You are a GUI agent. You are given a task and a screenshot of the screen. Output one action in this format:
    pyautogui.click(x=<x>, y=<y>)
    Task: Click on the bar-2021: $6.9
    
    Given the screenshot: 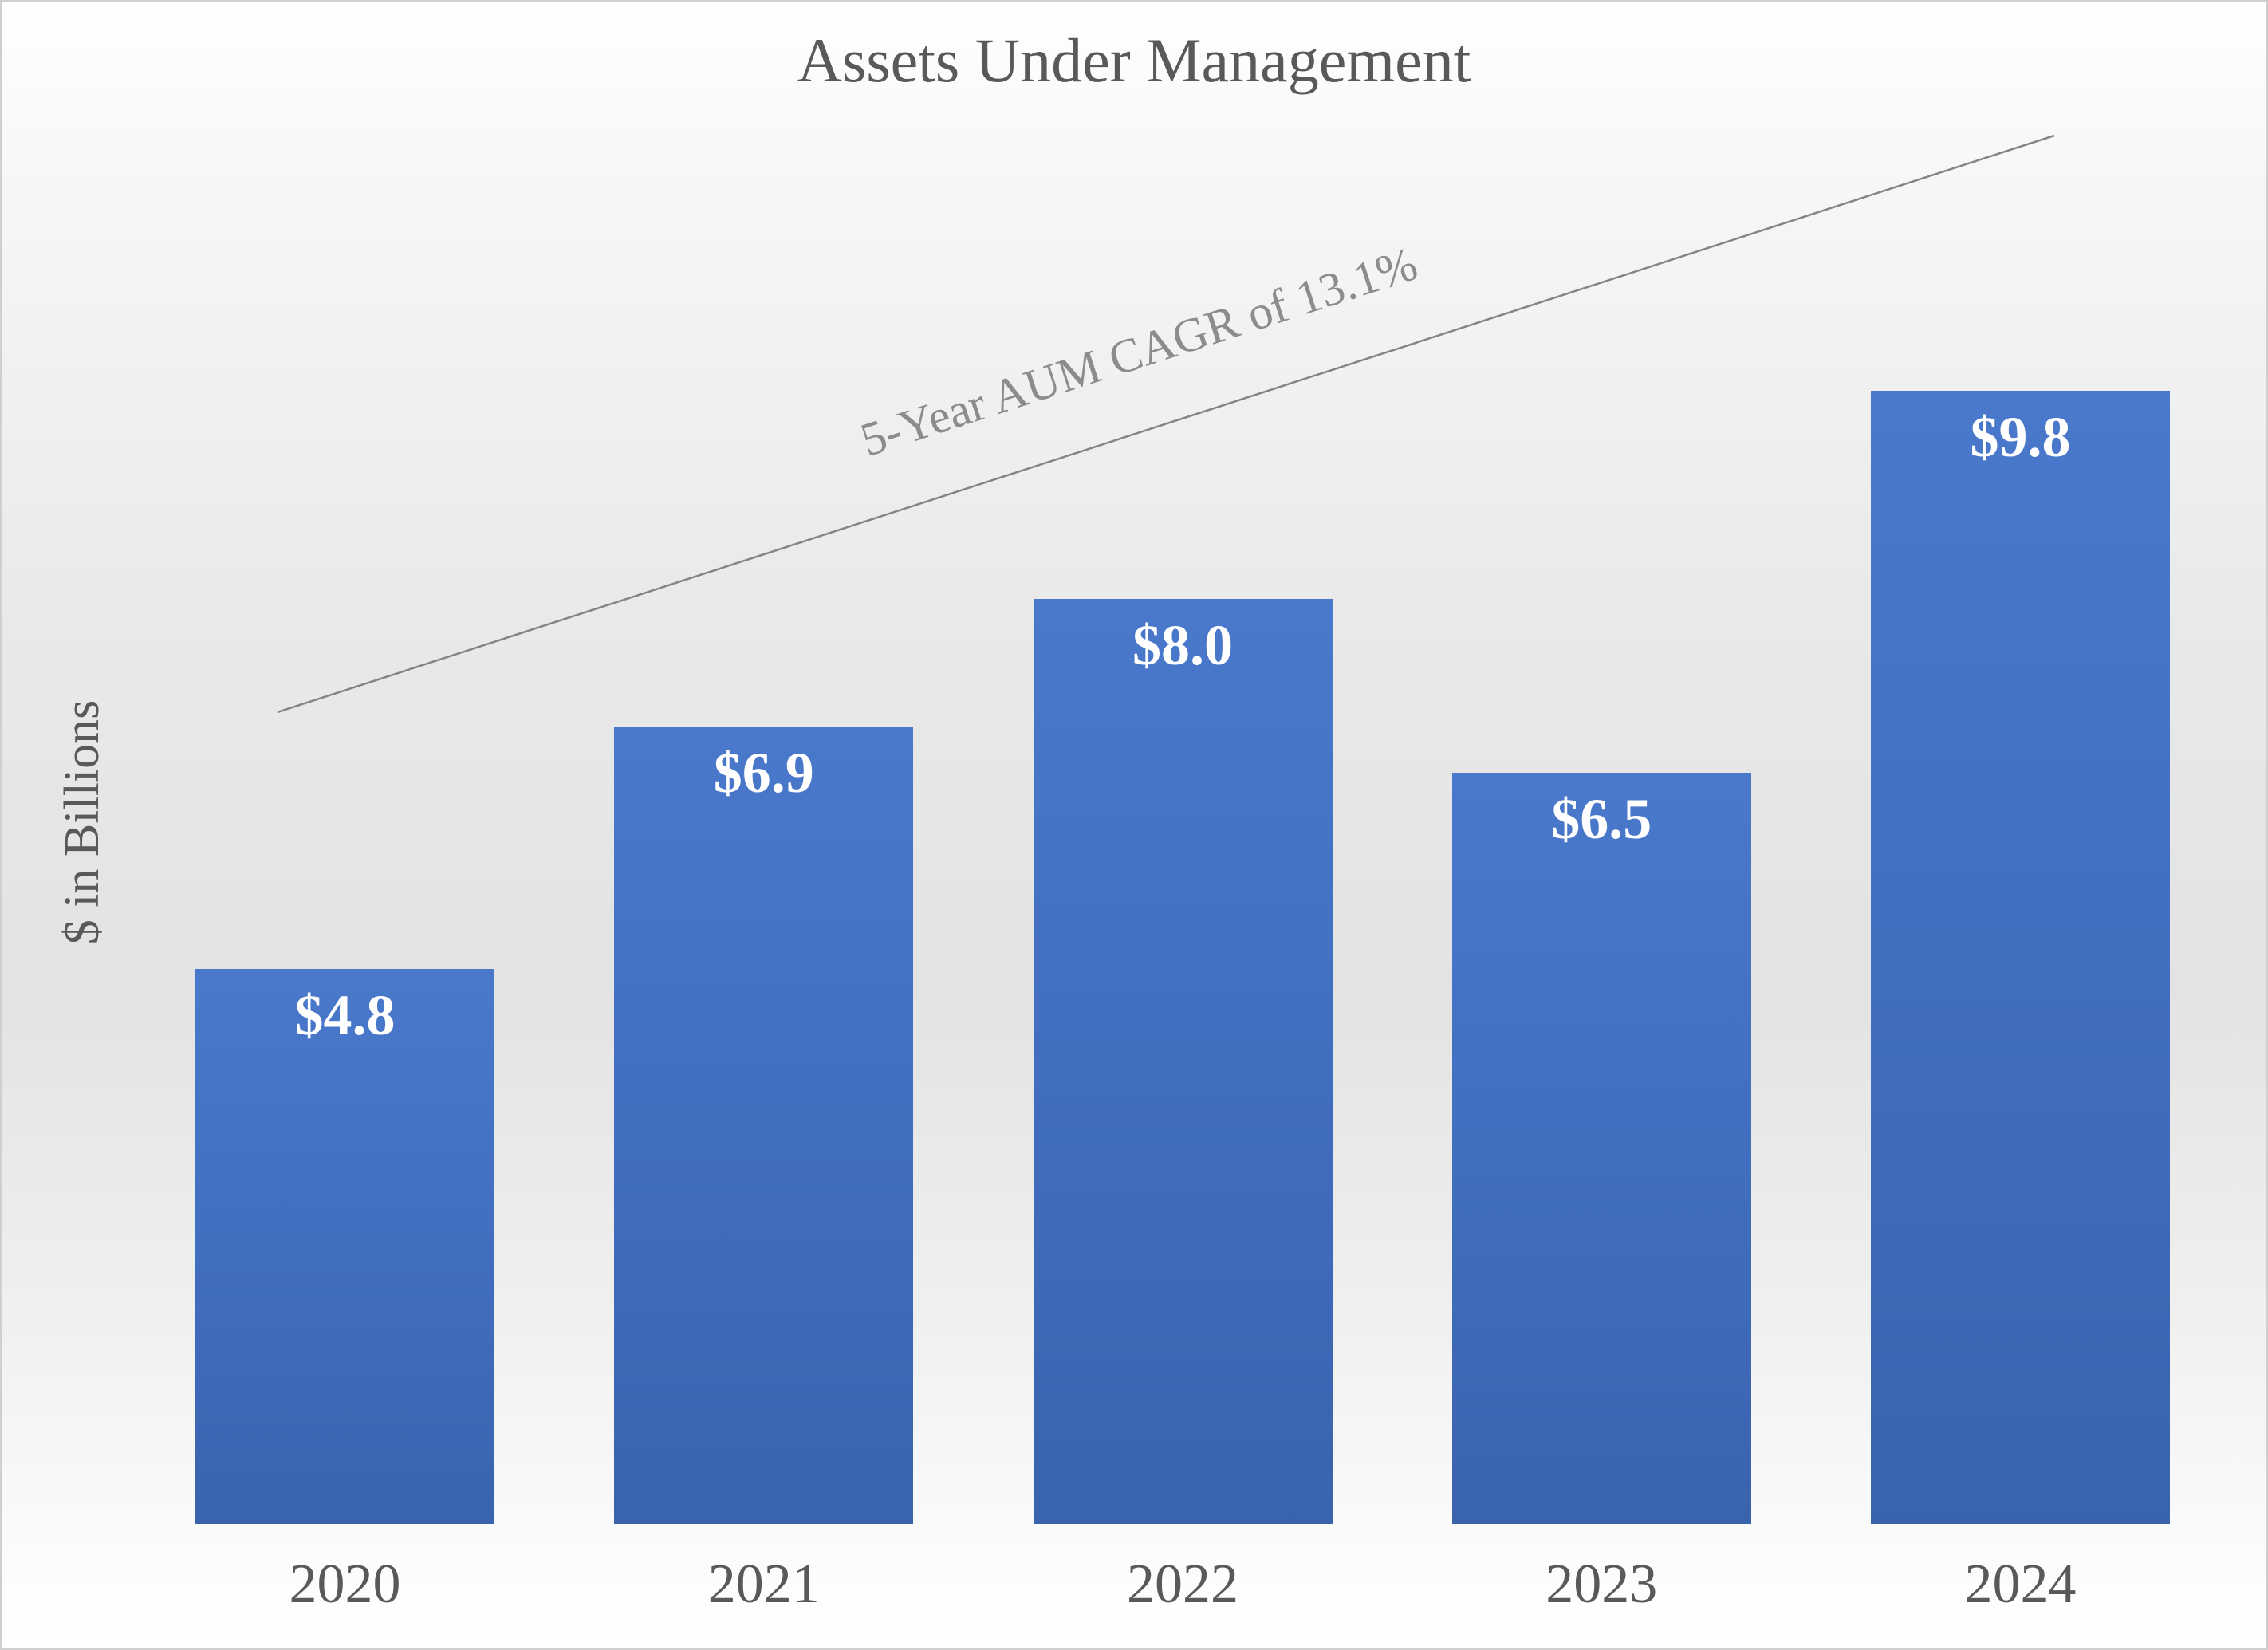 What is the action you would take?
    pyautogui.click(x=764, y=1125)
    